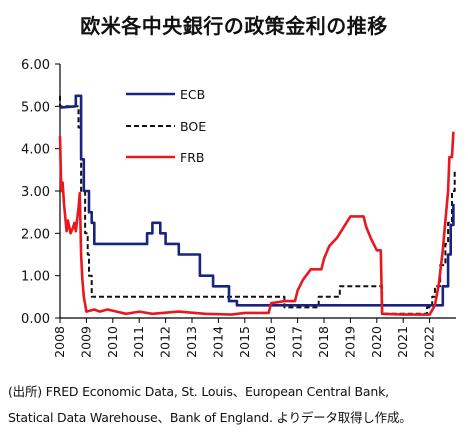 Image resolution: width=468 pixels, height=440 pixels. I want to click on x-tick-label: 2013, so click(191, 342).